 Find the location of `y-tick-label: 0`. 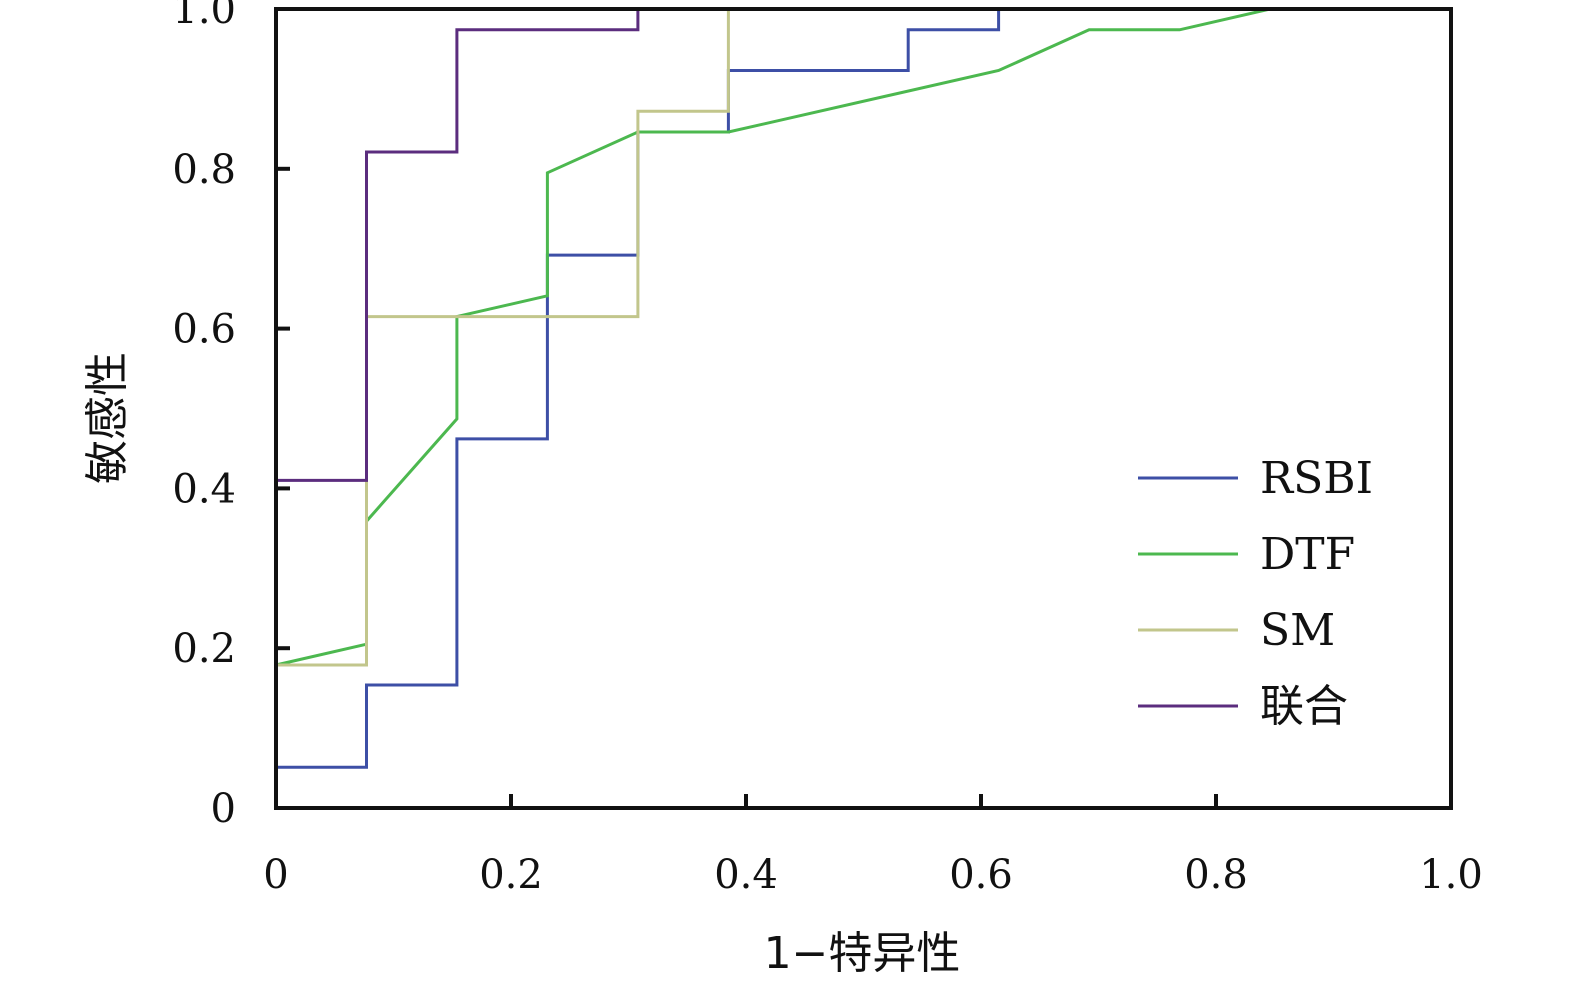

y-tick-label: 0 is located at coordinates (223, 809).